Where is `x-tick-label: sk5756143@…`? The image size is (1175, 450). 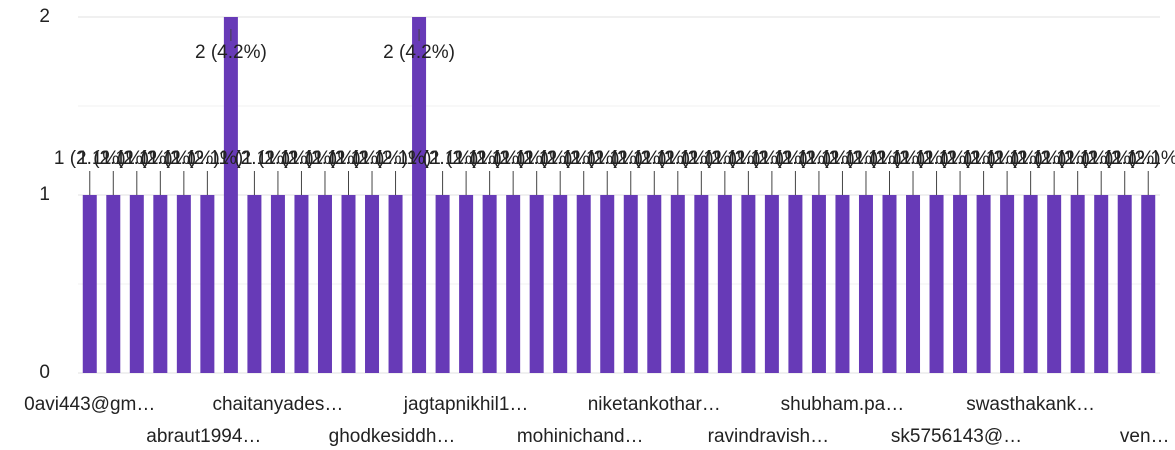 x-tick-label: sk5756143@… is located at coordinates (956, 436).